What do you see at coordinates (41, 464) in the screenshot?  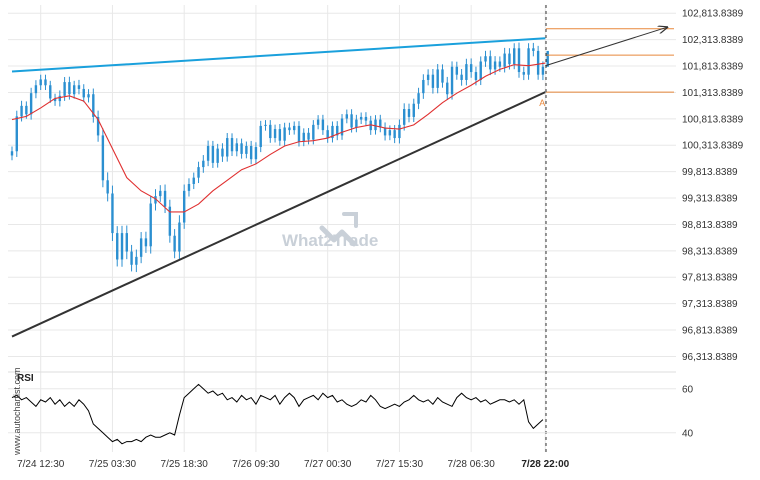 I see `x-tick-label: 7/24 12:30` at bounding box center [41, 464].